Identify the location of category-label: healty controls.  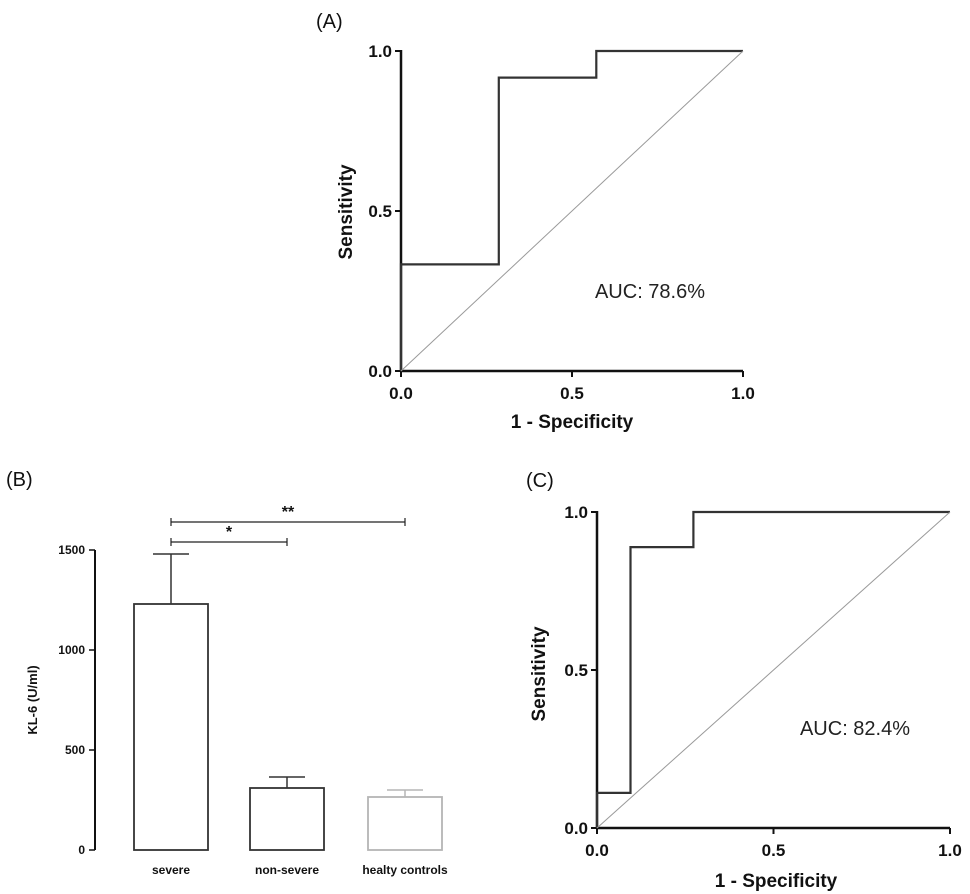
(405, 870).